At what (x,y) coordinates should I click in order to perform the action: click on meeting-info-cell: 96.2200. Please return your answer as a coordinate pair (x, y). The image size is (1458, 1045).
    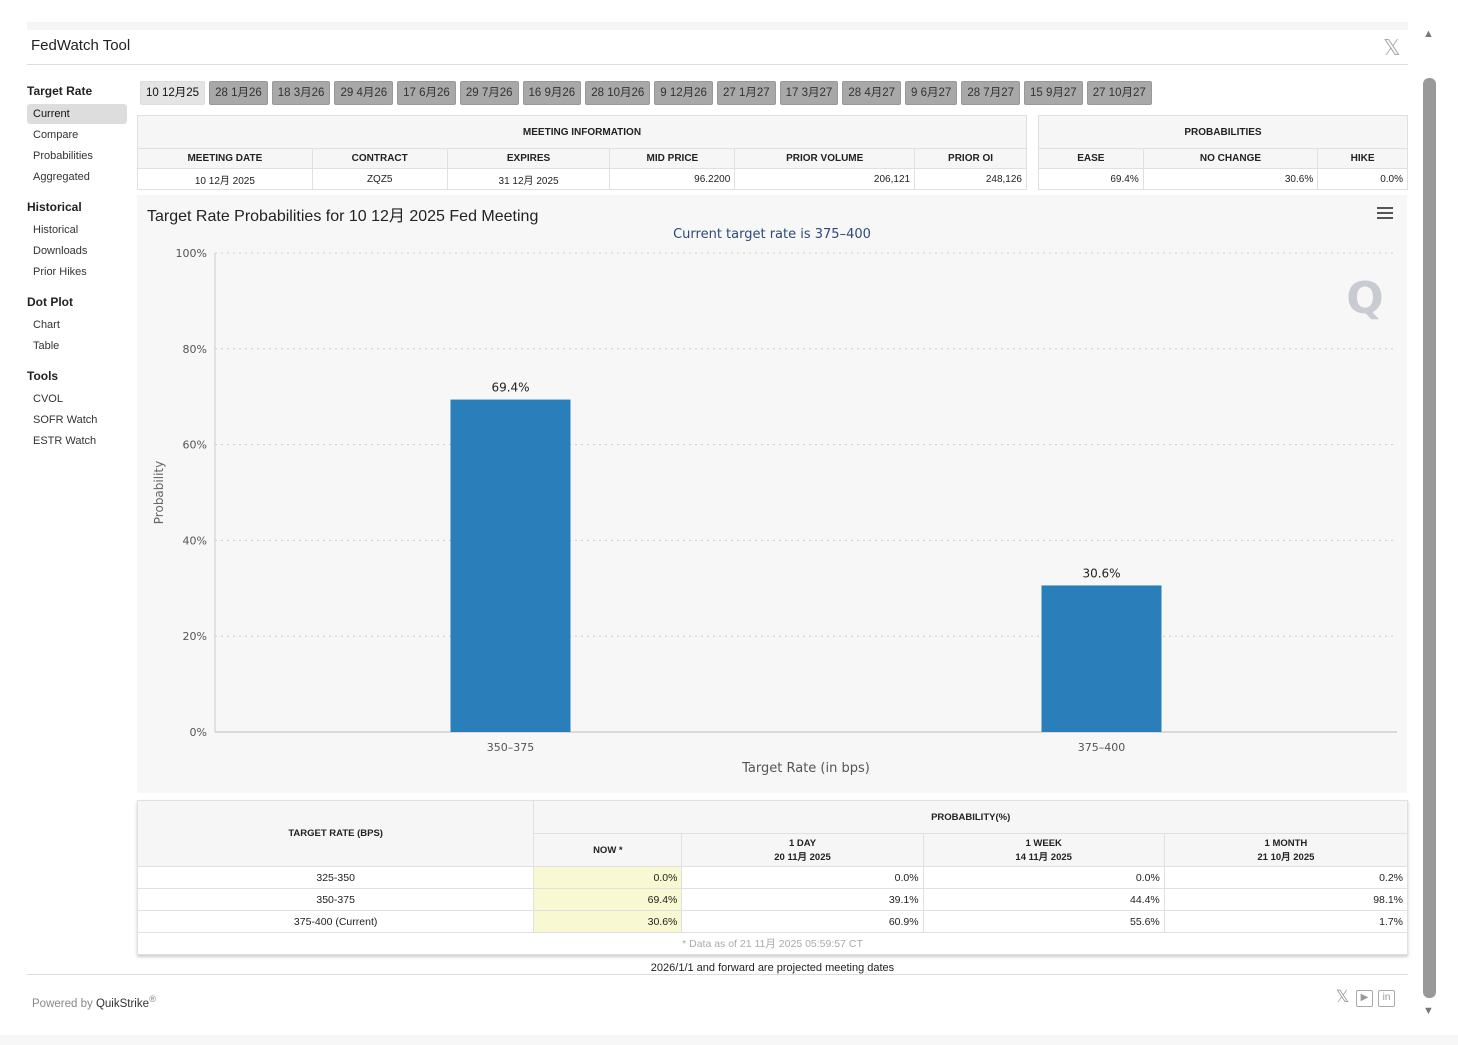
    Looking at the image, I should click on (672, 179).